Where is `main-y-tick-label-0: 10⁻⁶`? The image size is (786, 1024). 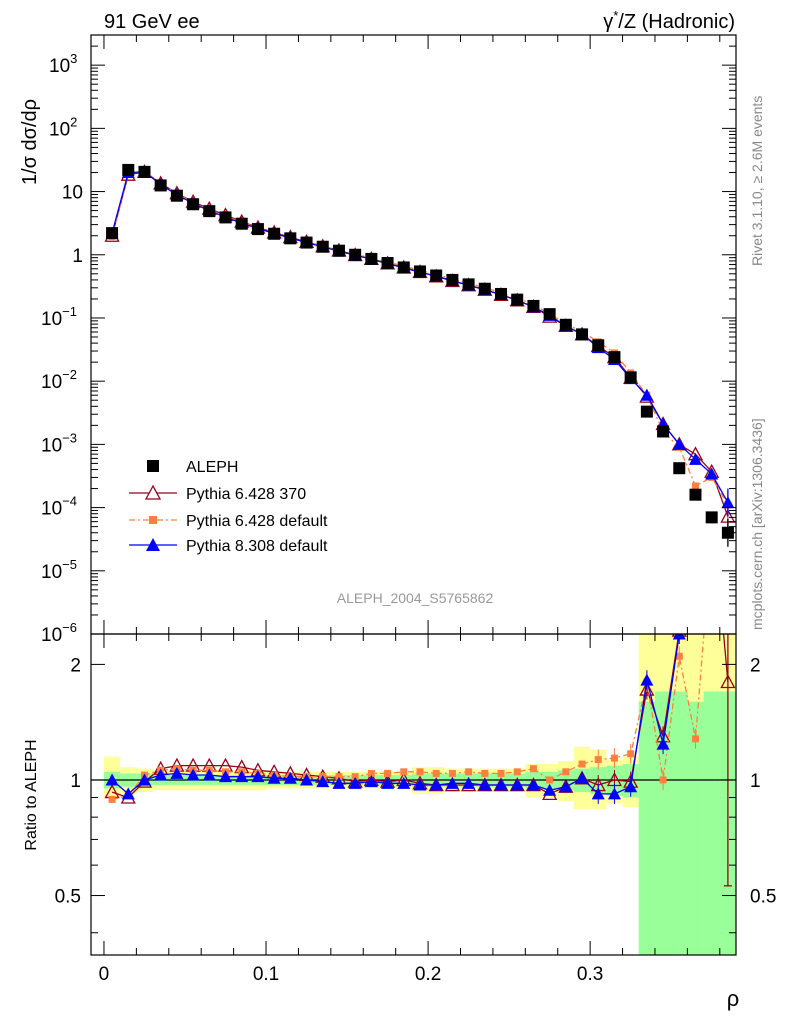
main-y-tick-label-0: 10⁻⁶ is located at coordinates (59, 633).